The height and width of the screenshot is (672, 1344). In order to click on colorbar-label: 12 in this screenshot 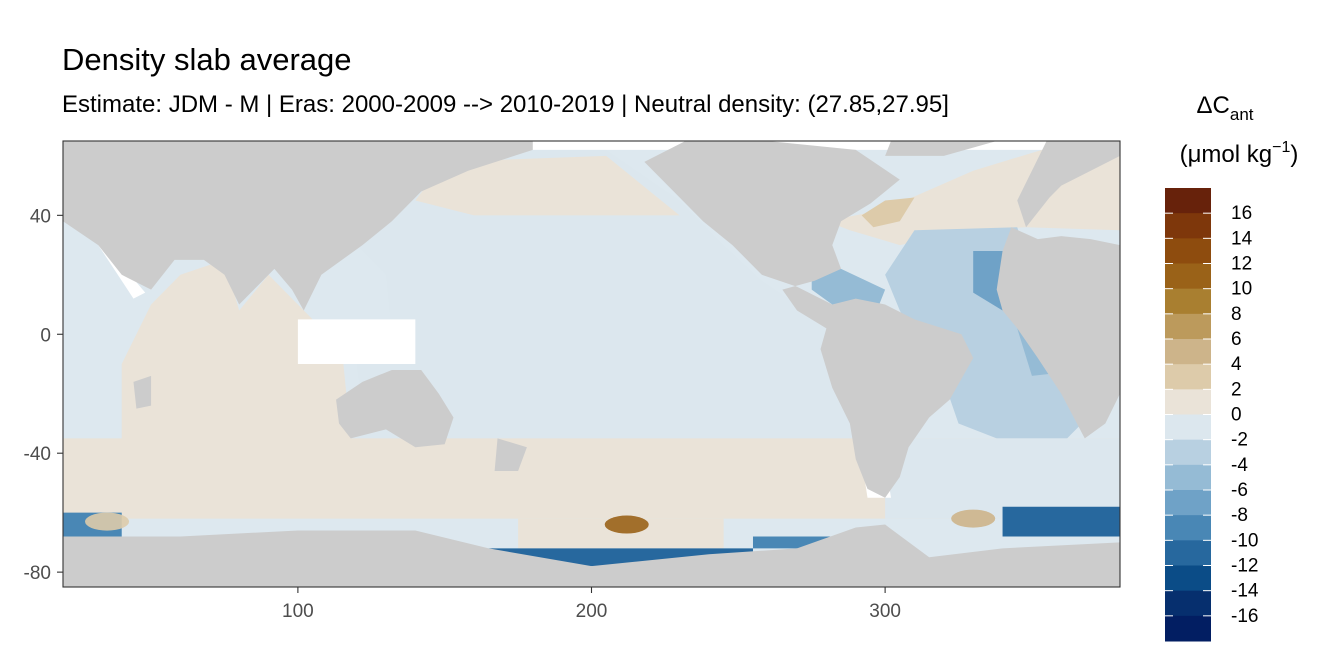, I will do `click(1241, 264)`.